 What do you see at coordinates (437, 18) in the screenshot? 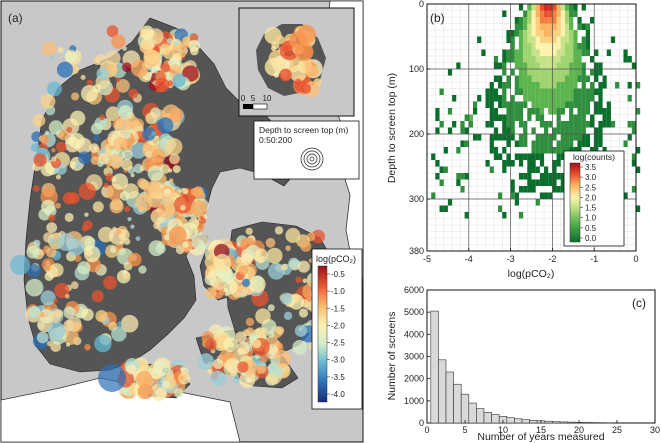
I see `panel-b-label: (b)` at bounding box center [437, 18].